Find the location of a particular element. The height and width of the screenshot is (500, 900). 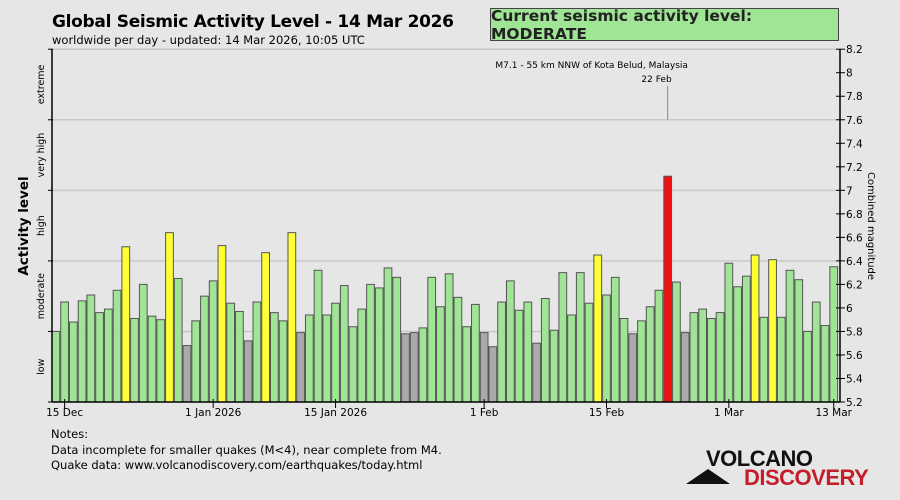

annotation-text: M7.1 - 55 km NNW of Kota Belud, Malaysia is located at coordinates (591, 66).